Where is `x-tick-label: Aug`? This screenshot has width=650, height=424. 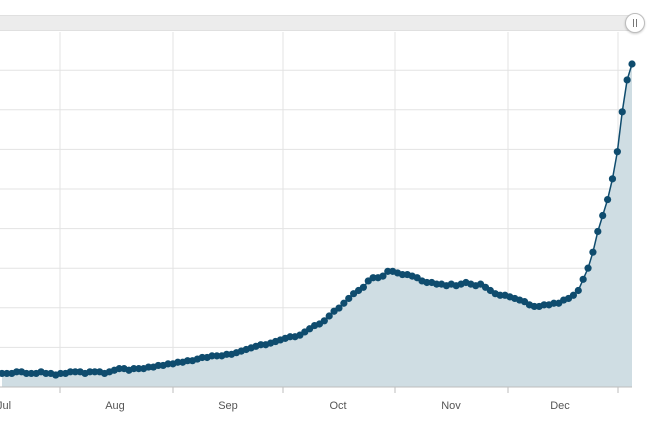 x-tick-label: Aug is located at coordinates (115, 406).